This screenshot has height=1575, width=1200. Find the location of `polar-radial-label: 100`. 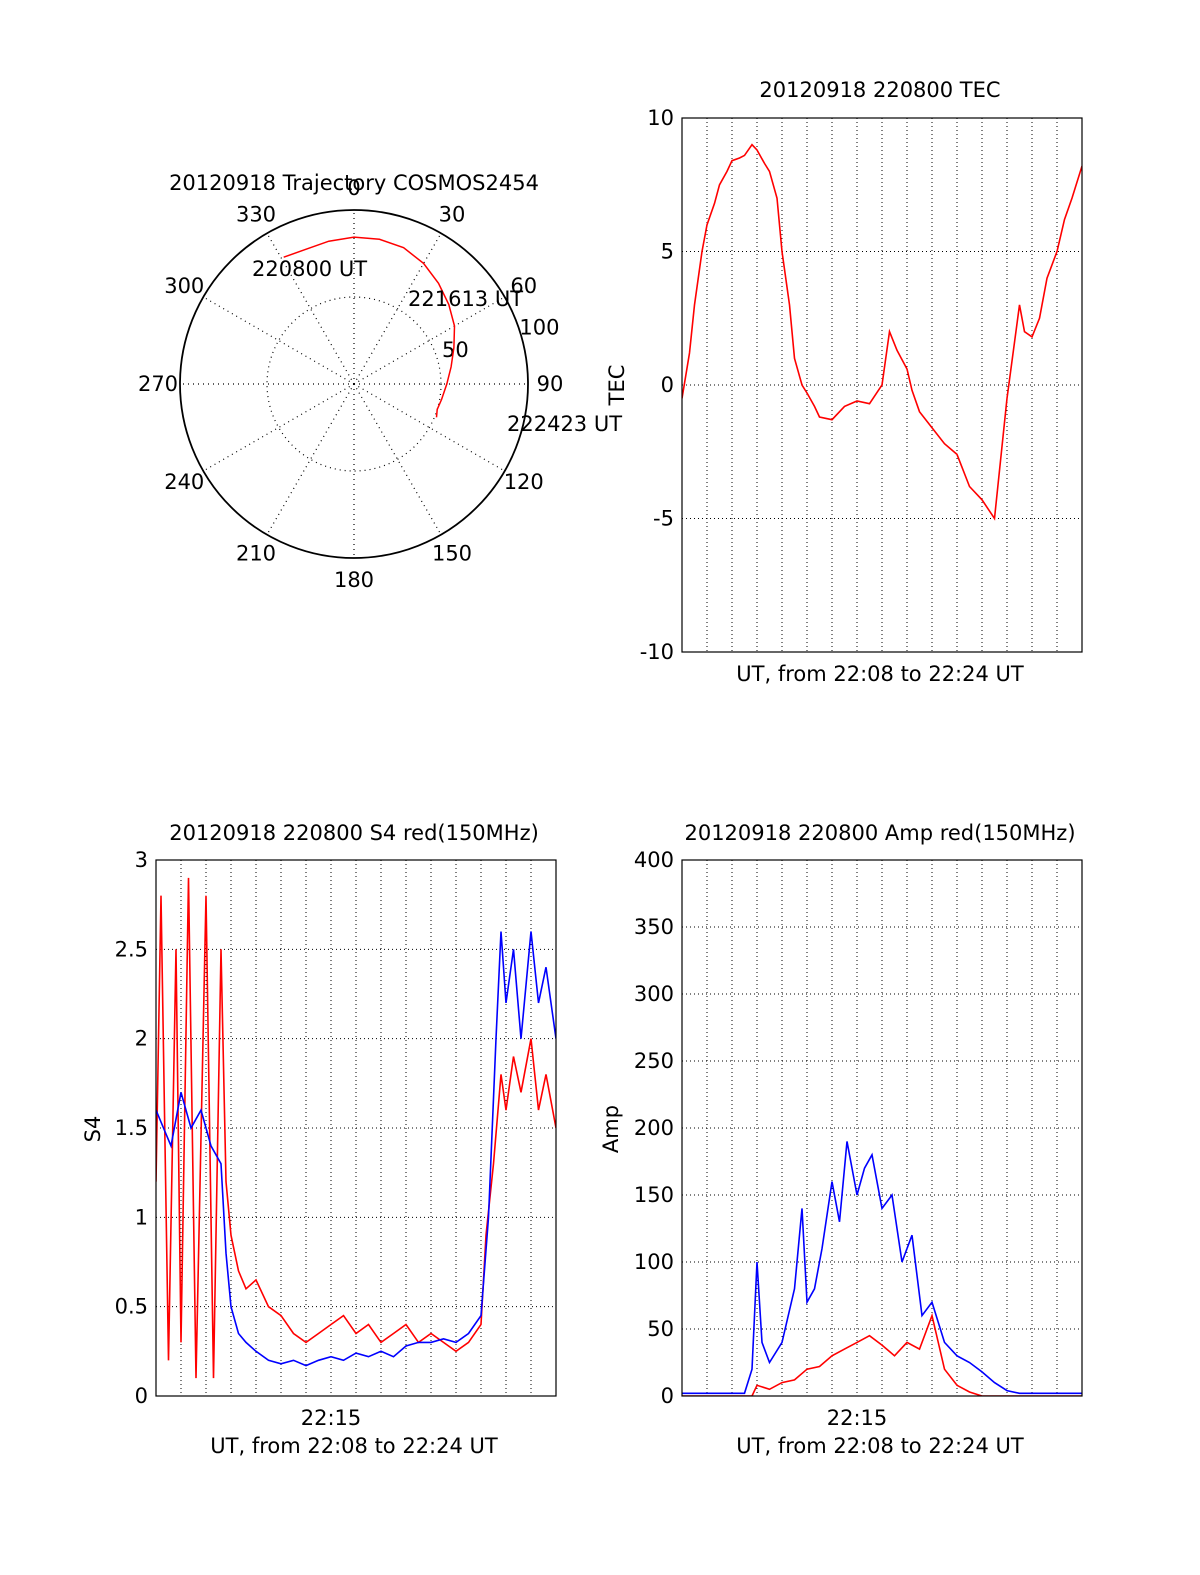

polar-radial-label: 100 is located at coordinates (539, 327).